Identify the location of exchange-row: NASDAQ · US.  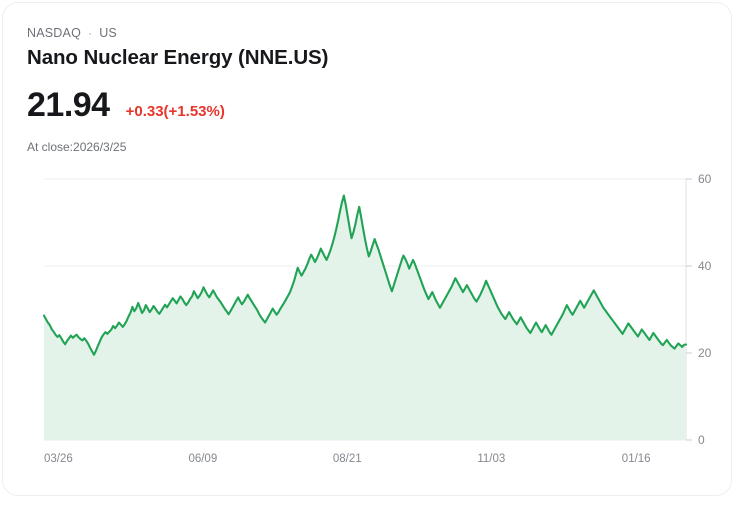
(357, 33).